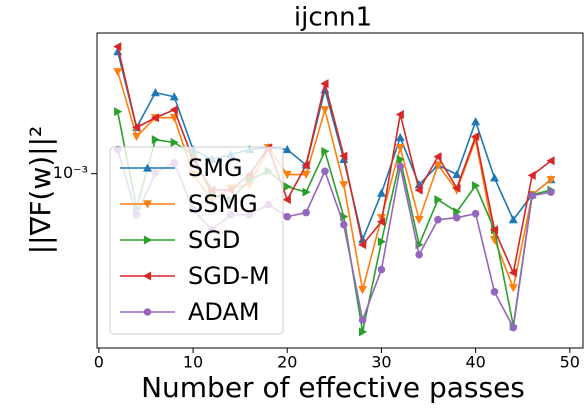 This screenshot has height=411, width=586. I want to click on x-tick-label: 40, so click(475, 362).